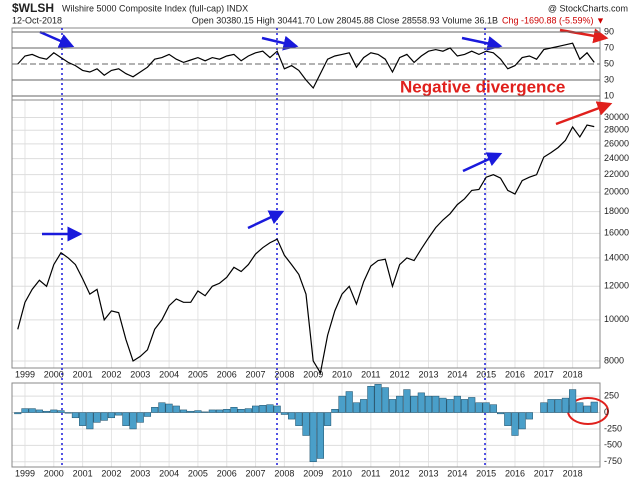 This screenshot has height=481, width=640. What do you see at coordinates (616, 286) in the screenshot?
I see `y-tick-label: 12000` at bounding box center [616, 286].